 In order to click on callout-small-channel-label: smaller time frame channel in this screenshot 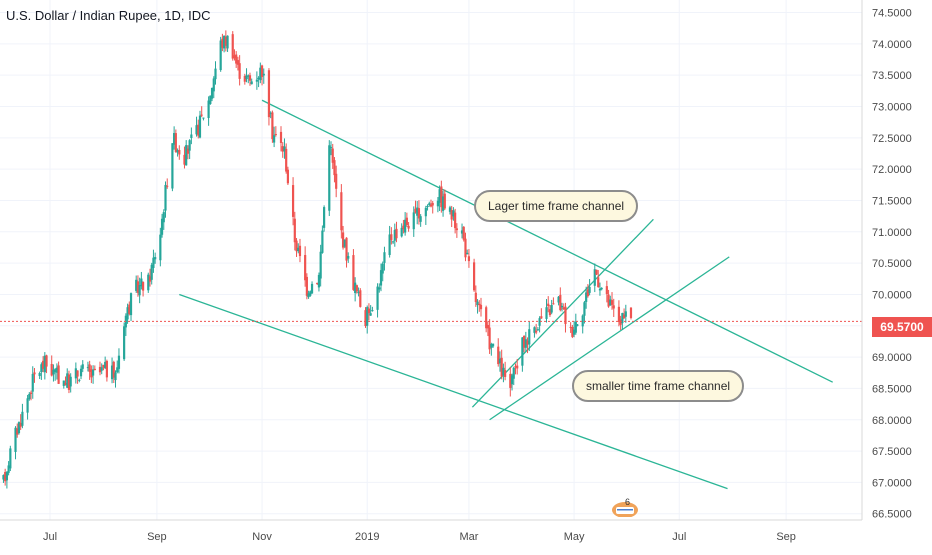, I will do `click(658, 386)`.